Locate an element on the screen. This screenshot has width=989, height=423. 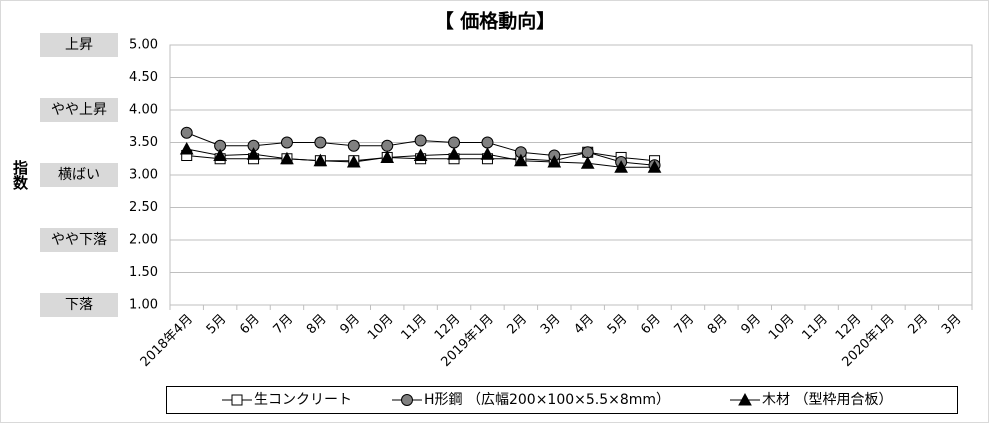
legend-label: 生コンクリート is located at coordinates (303, 400).